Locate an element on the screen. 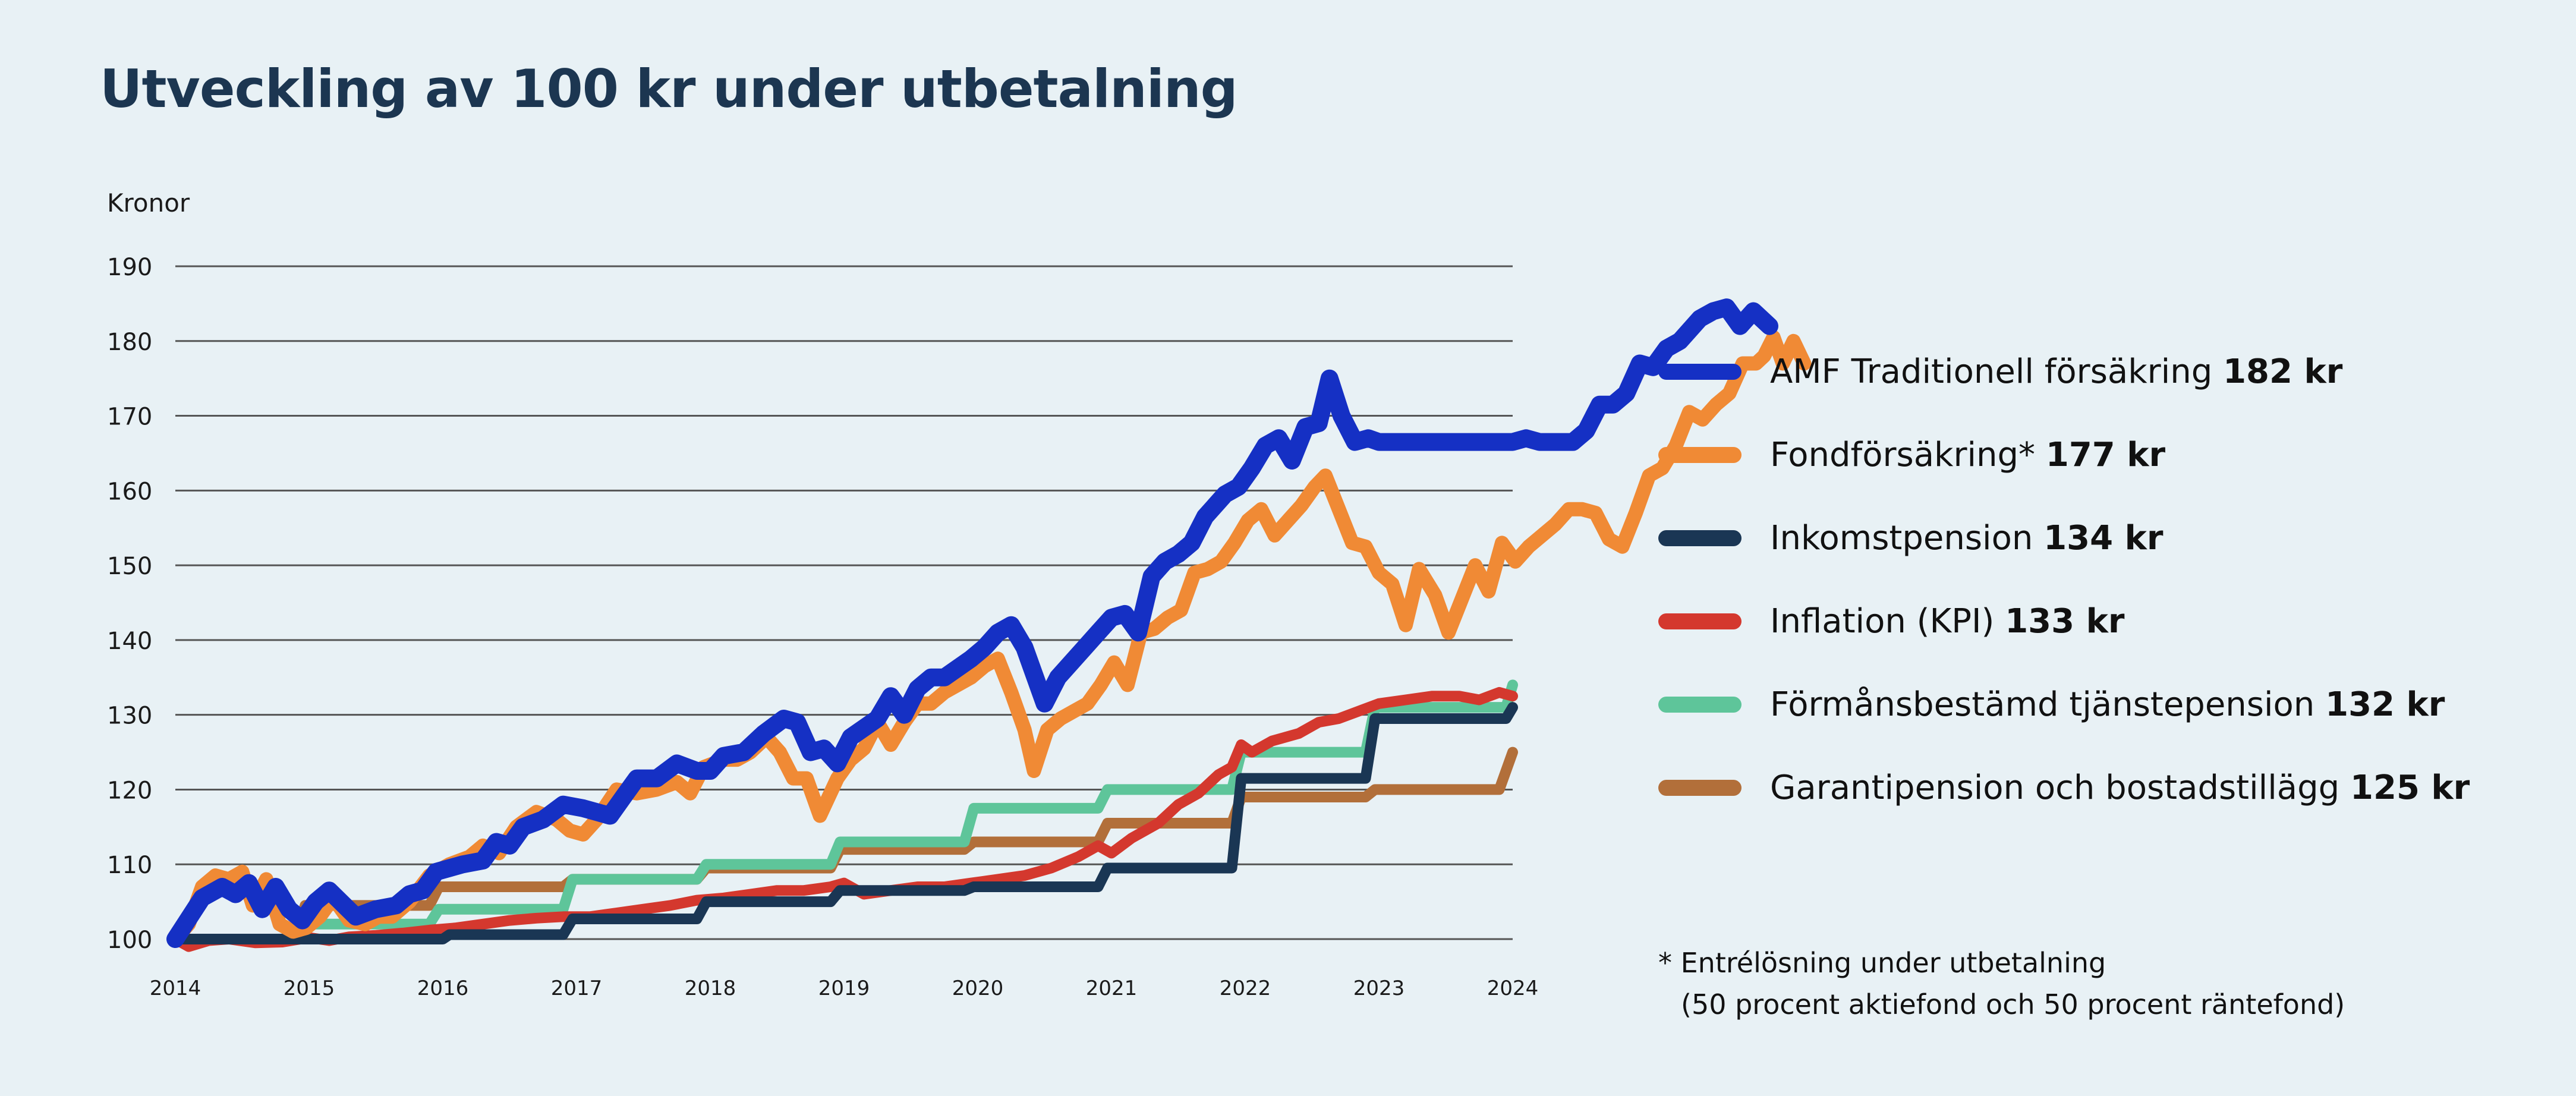  legend-series-name: Inflation (KPI) is located at coordinates (1882, 621).